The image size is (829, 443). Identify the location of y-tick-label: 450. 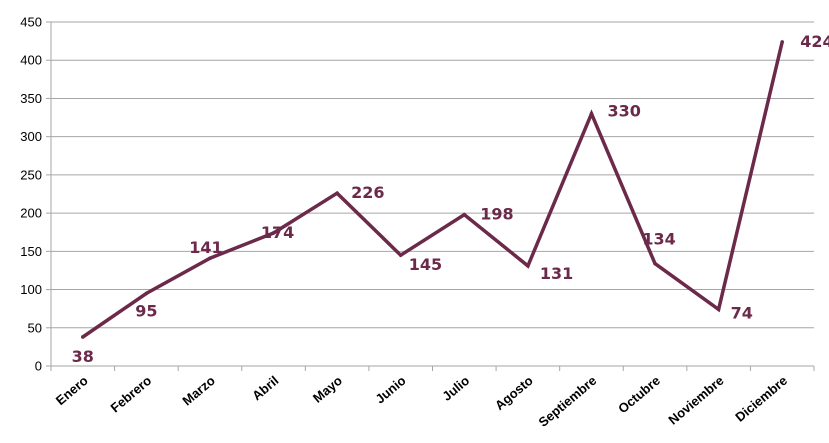
(31, 22).